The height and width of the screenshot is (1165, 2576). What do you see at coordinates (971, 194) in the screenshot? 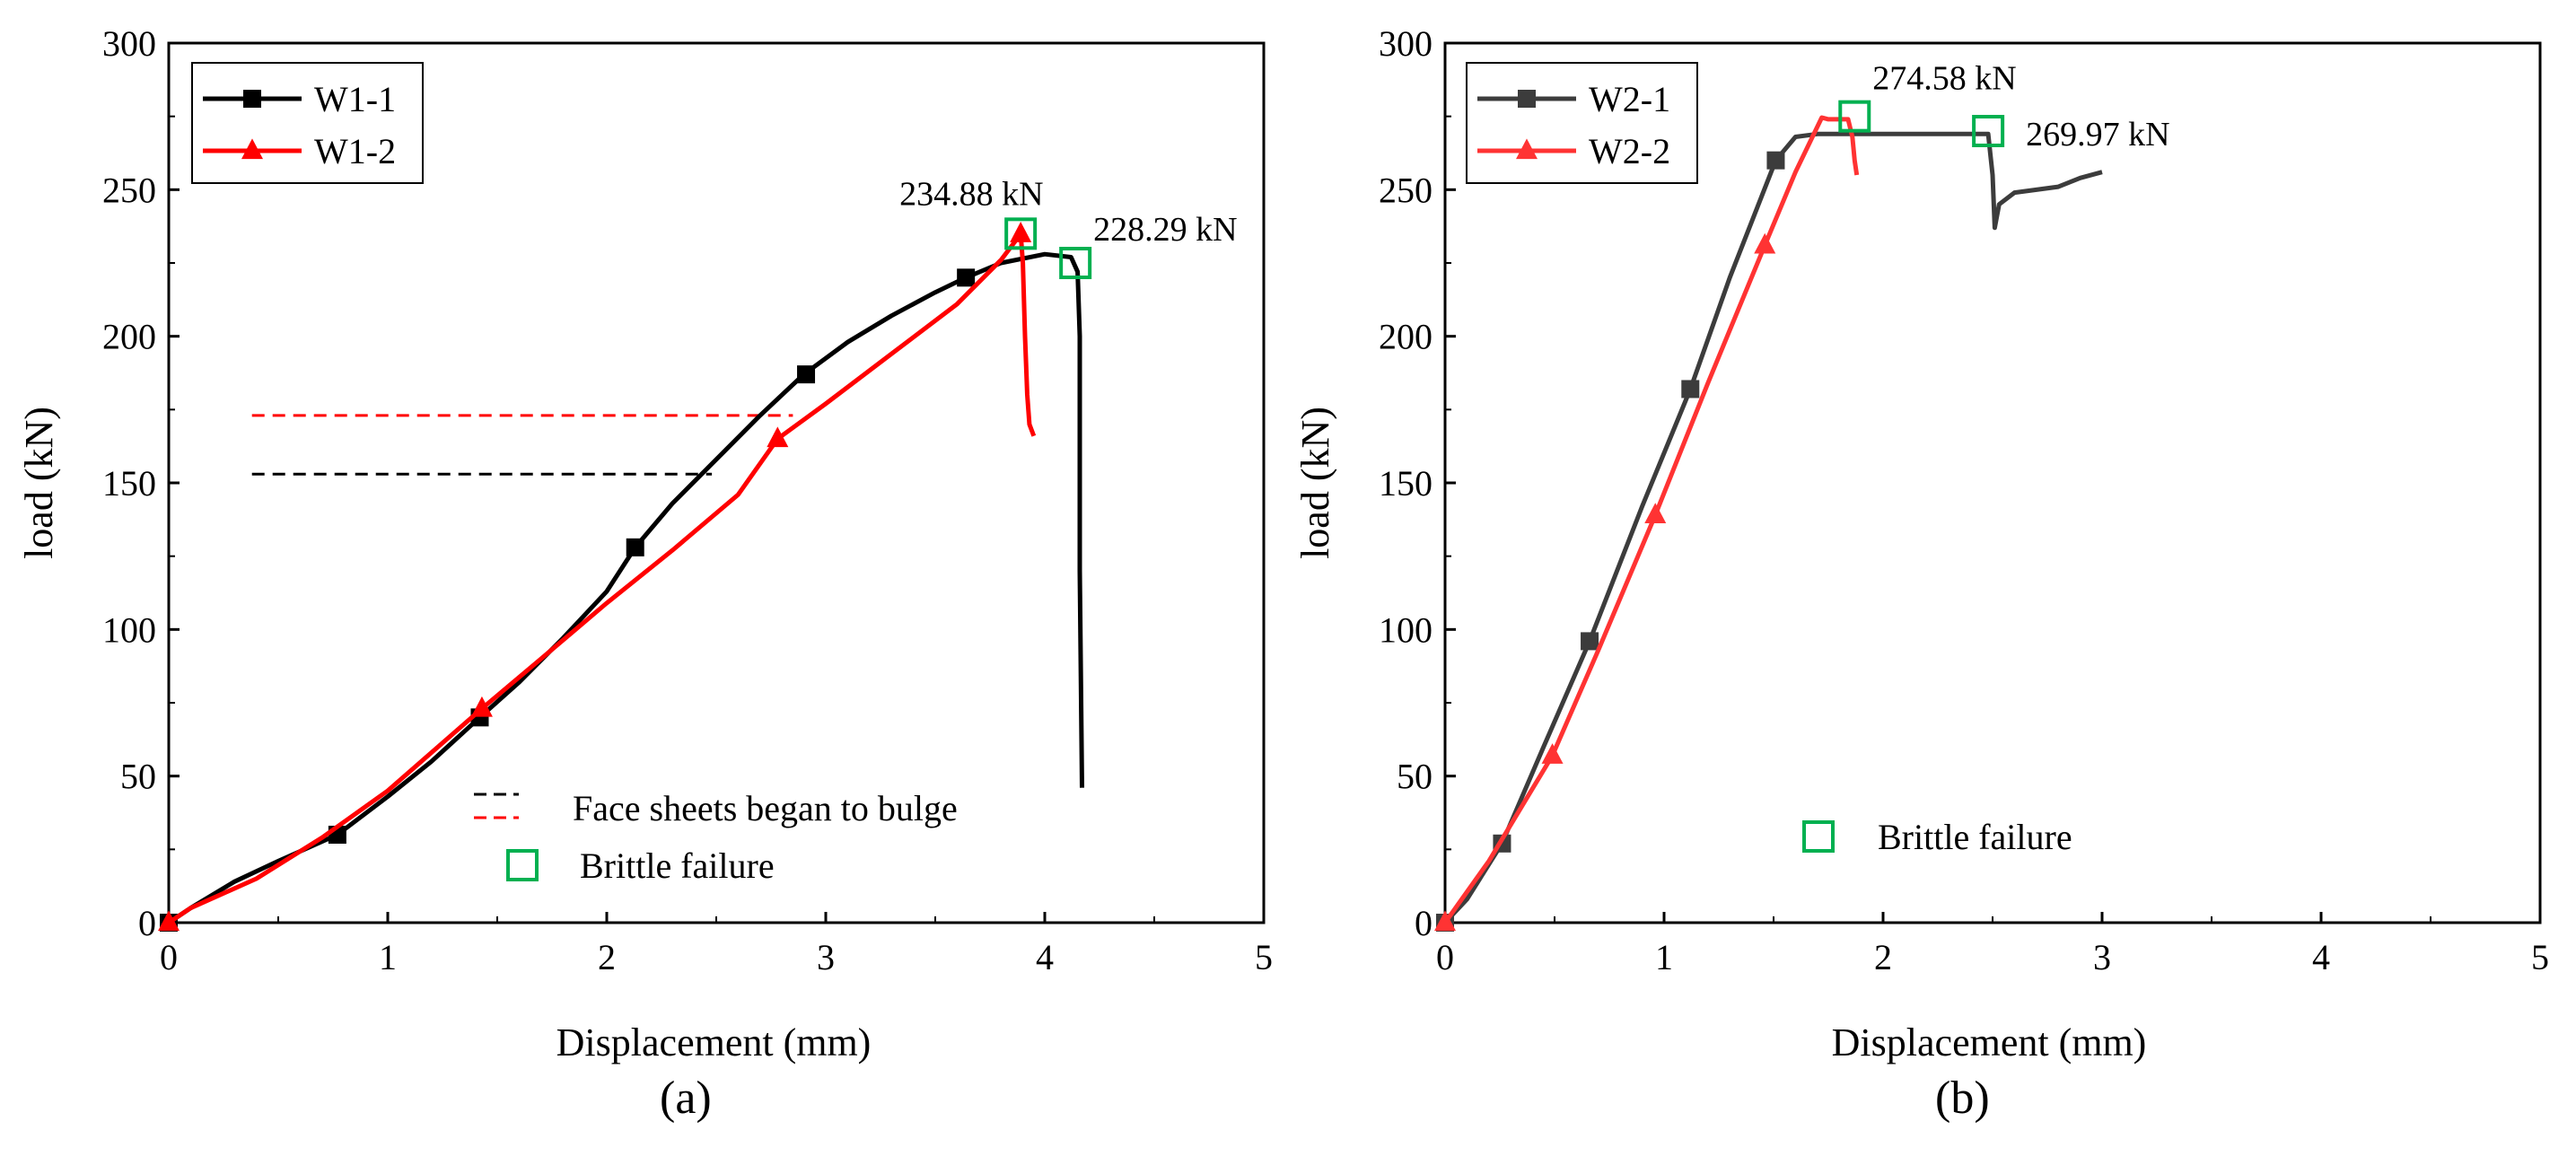
I see `failure-load-label: 234.88 kN` at bounding box center [971, 194].